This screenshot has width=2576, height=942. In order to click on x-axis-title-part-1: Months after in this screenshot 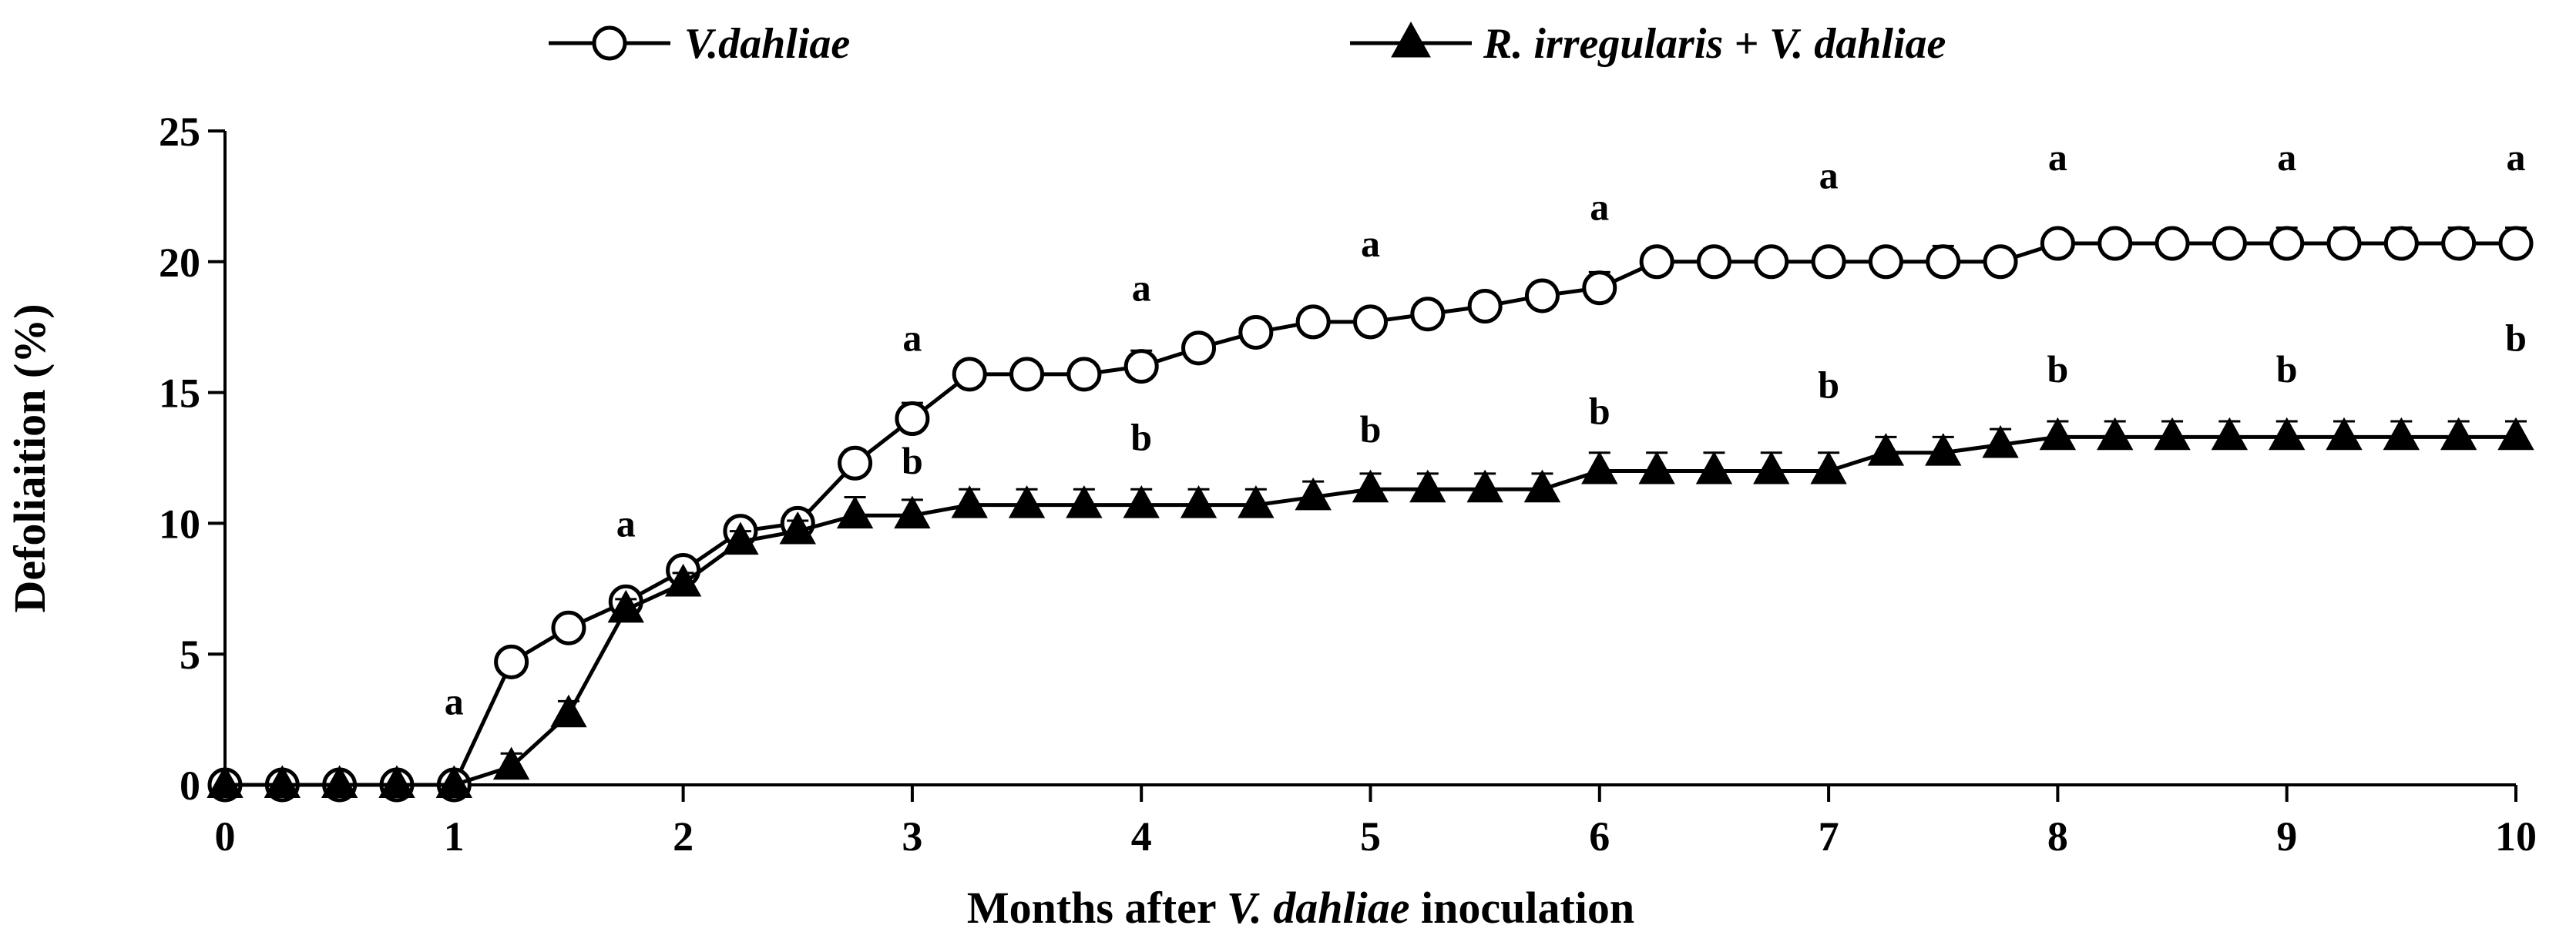, I will do `click(1097, 908)`.